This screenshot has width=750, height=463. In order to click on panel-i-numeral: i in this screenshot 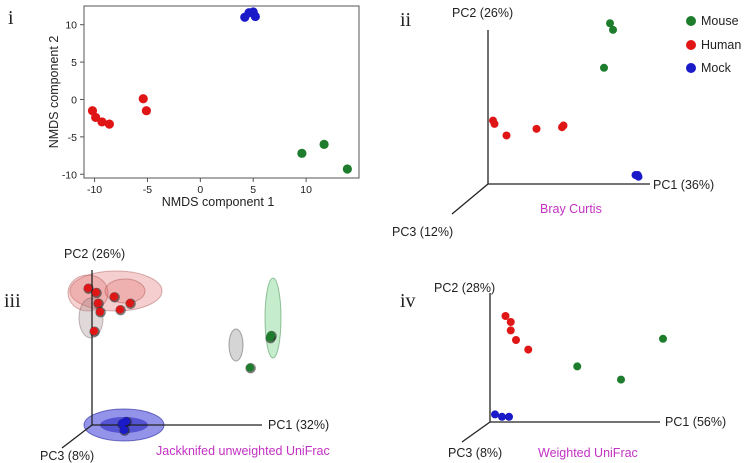, I will do `click(11, 18)`.